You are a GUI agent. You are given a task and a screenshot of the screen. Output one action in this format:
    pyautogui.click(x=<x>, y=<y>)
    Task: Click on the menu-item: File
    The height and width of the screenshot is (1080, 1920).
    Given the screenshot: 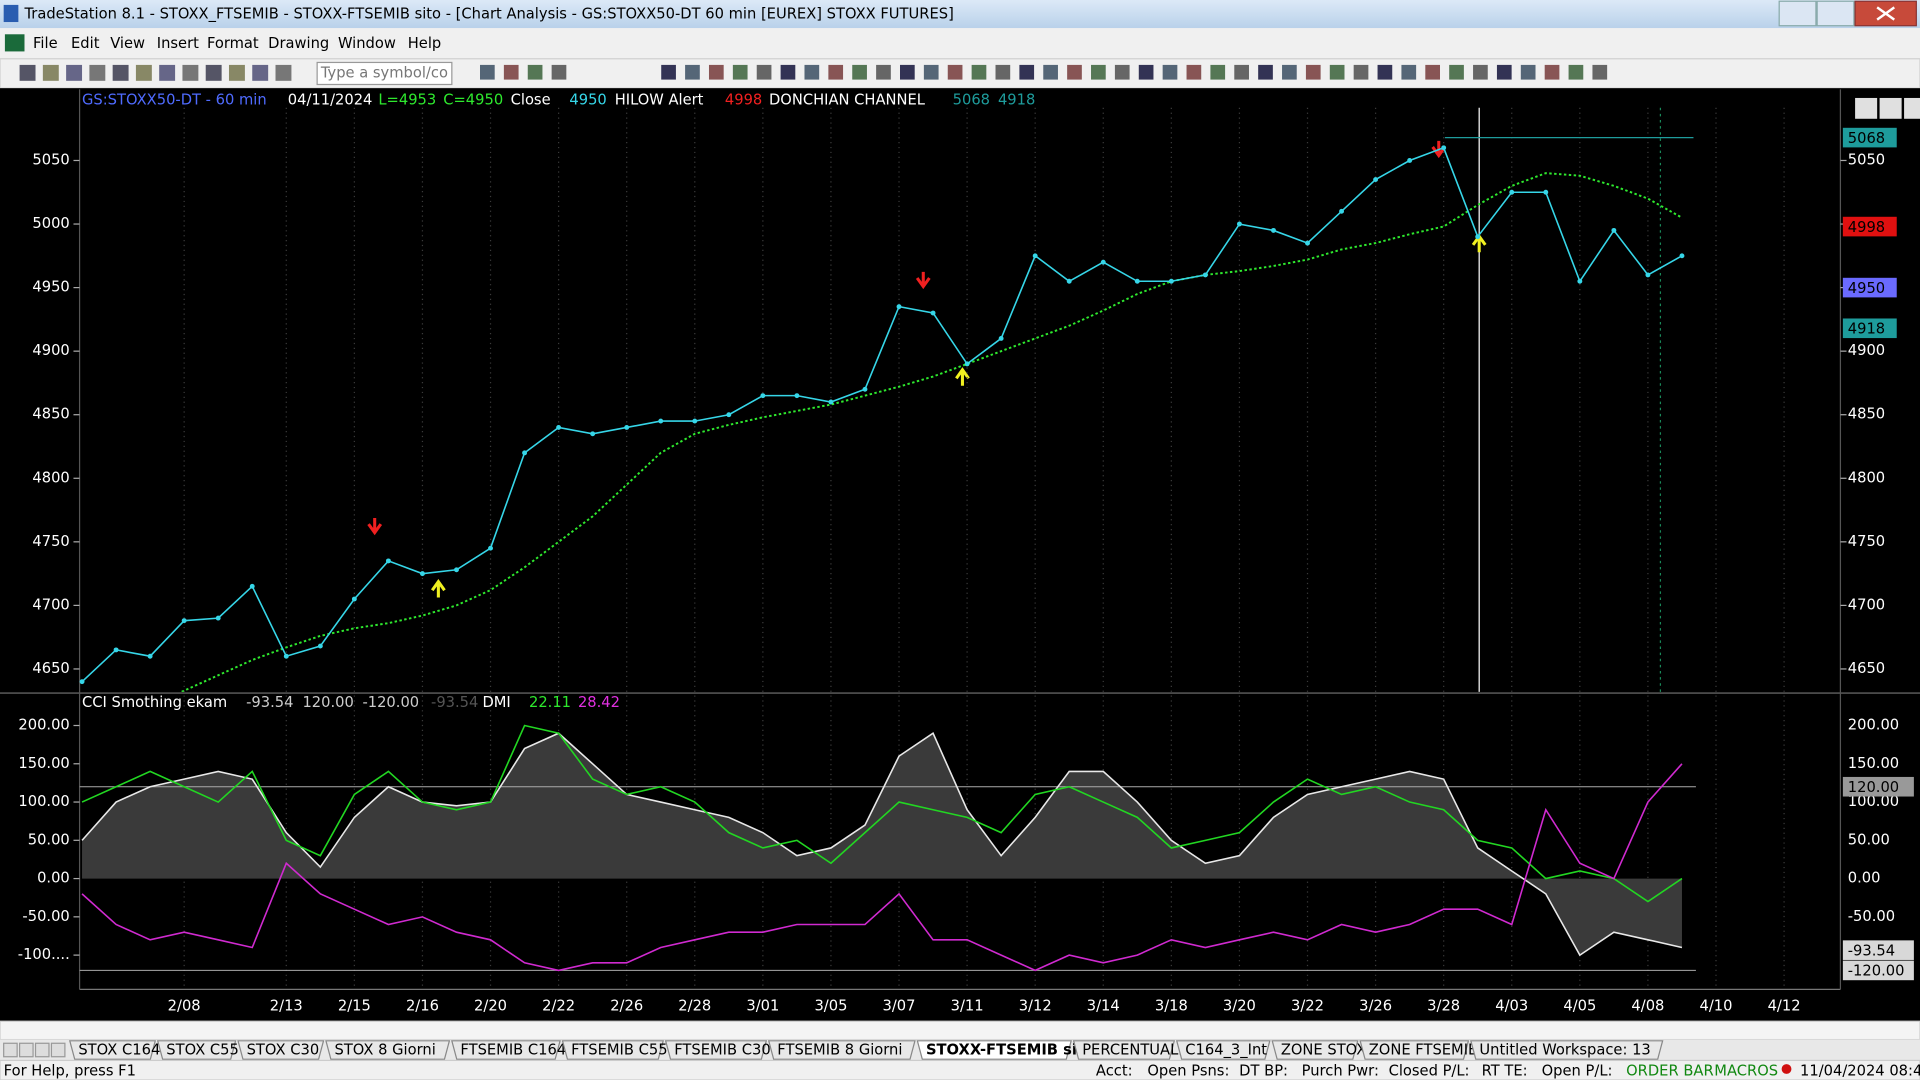 What is the action you would take?
    pyautogui.click(x=45, y=43)
    